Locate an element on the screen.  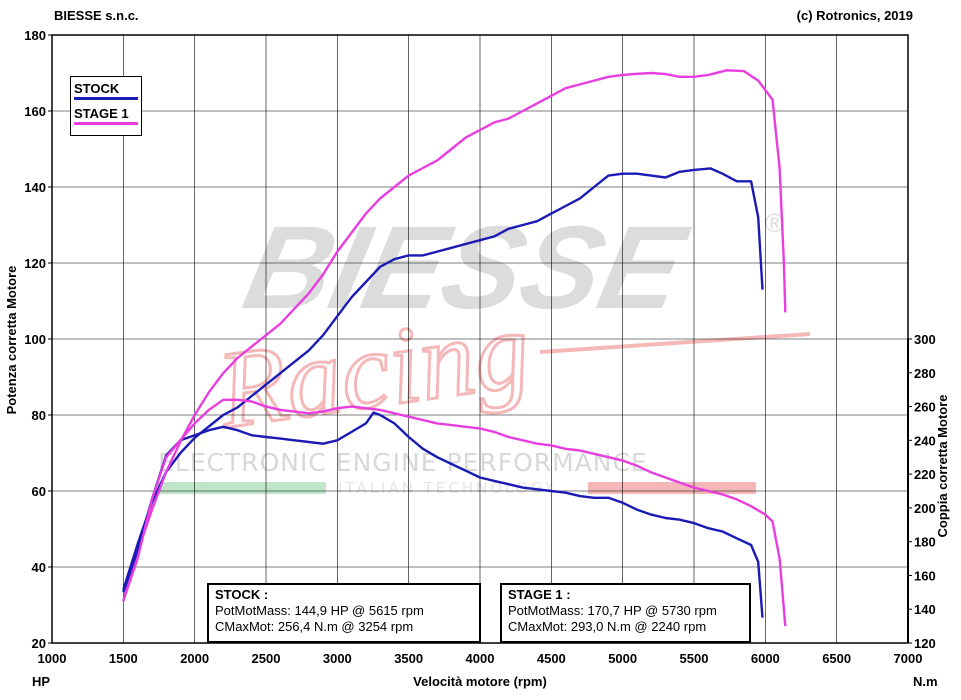
watermark-subline: ITALIAN TECHNOLOGY is located at coordinates (447, 488).